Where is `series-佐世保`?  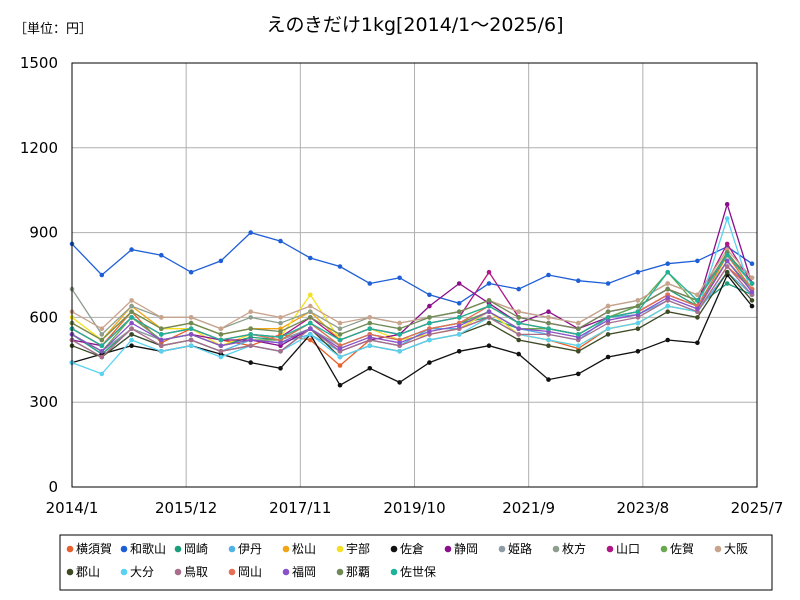
series-佐世保 is located at coordinates (412, 300).